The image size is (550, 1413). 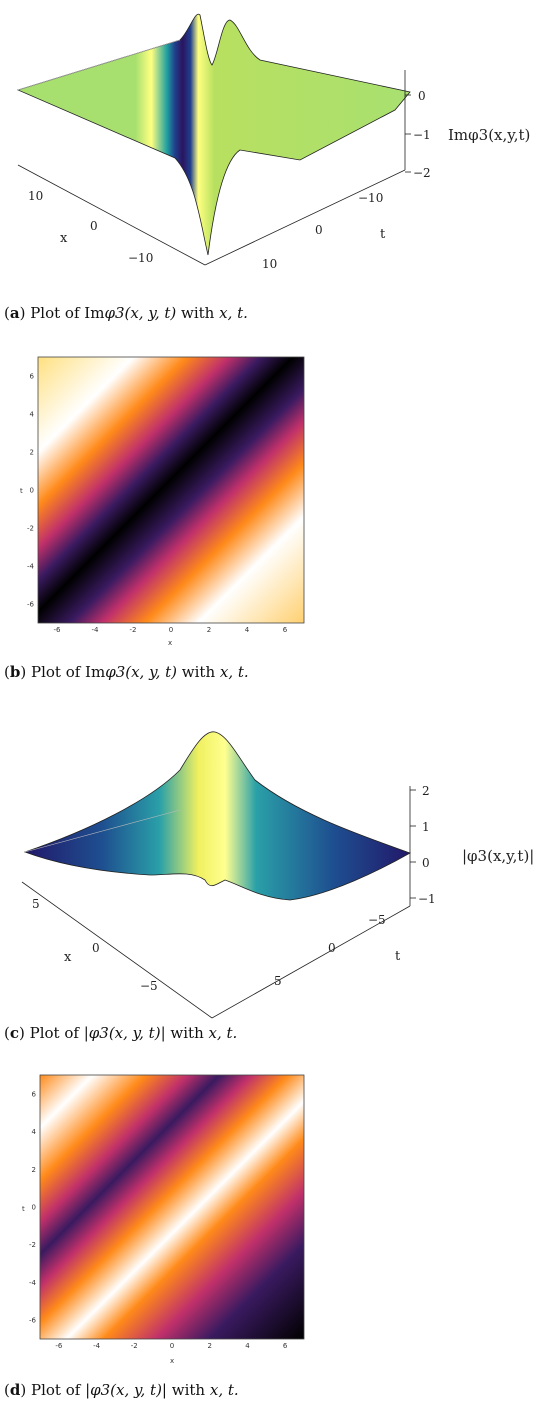 I want to click on c-xlabel: x, so click(x=68, y=957).